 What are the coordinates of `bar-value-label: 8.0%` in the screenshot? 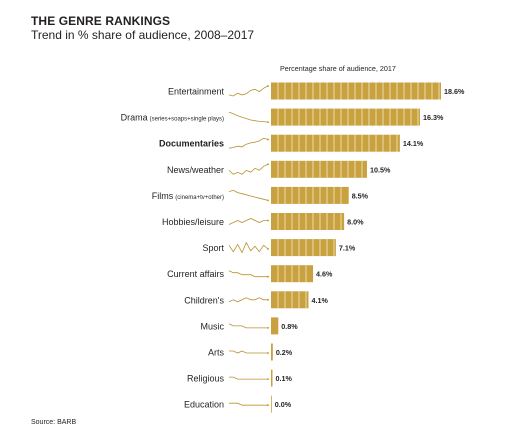 It's located at (355, 222).